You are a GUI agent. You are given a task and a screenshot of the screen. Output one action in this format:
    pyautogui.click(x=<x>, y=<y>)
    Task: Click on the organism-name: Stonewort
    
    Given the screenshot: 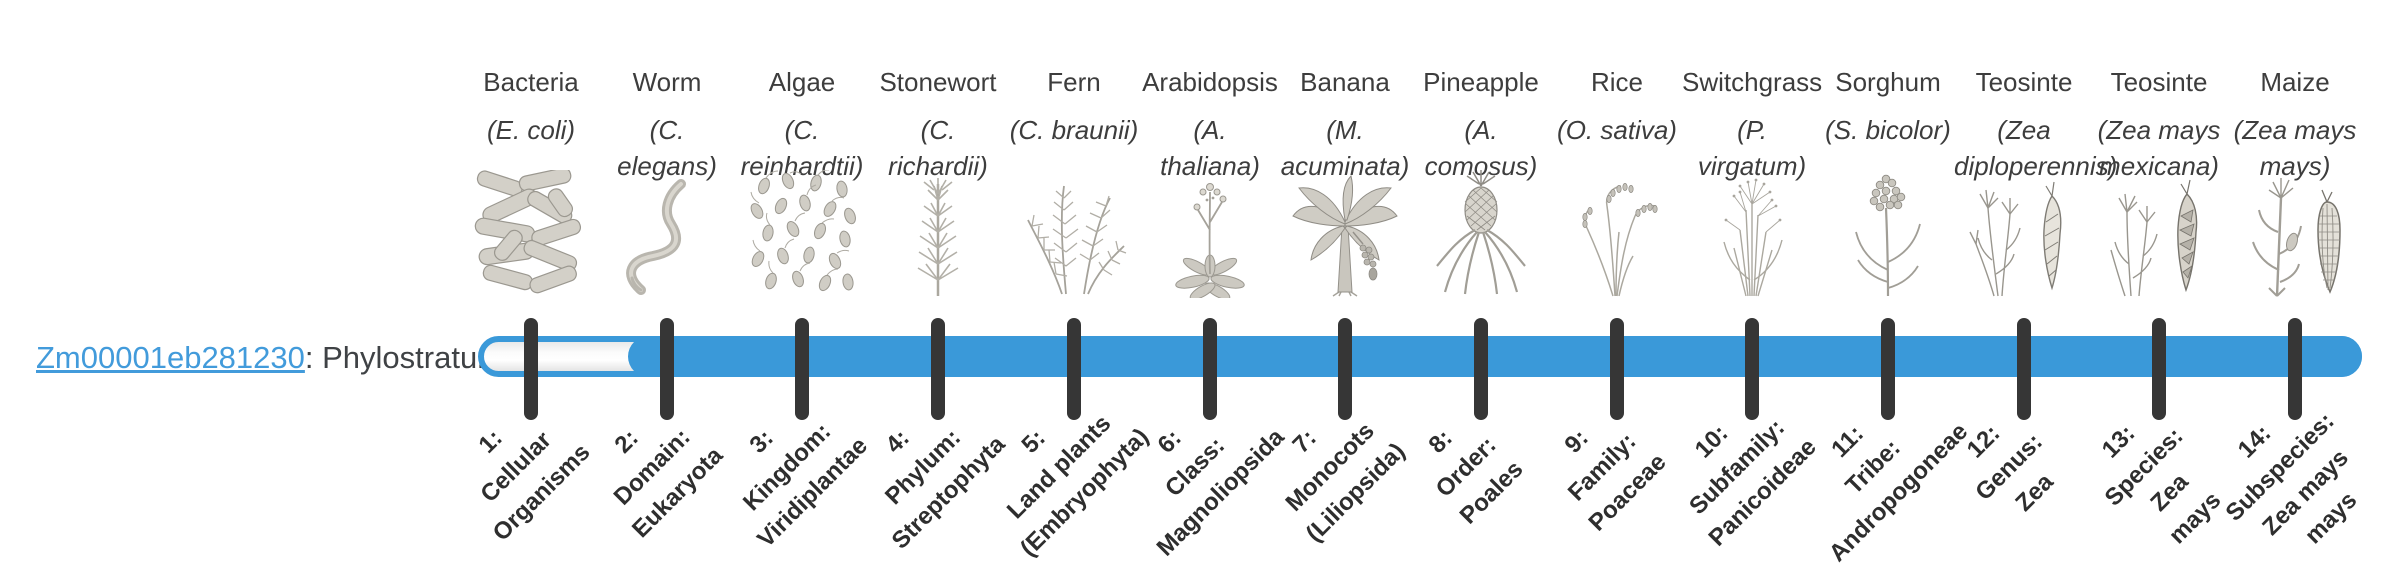 What is the action you would take?
    pyautogui.click(x=938, y=82)
    